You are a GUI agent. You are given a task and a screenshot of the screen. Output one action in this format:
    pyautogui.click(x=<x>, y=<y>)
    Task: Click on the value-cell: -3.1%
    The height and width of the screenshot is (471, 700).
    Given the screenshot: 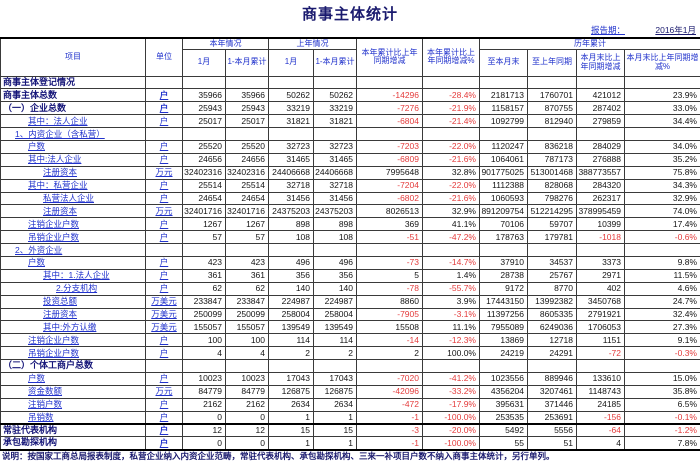 What is the action you would take?
    pyautogui.click(x=451, y=314)
    